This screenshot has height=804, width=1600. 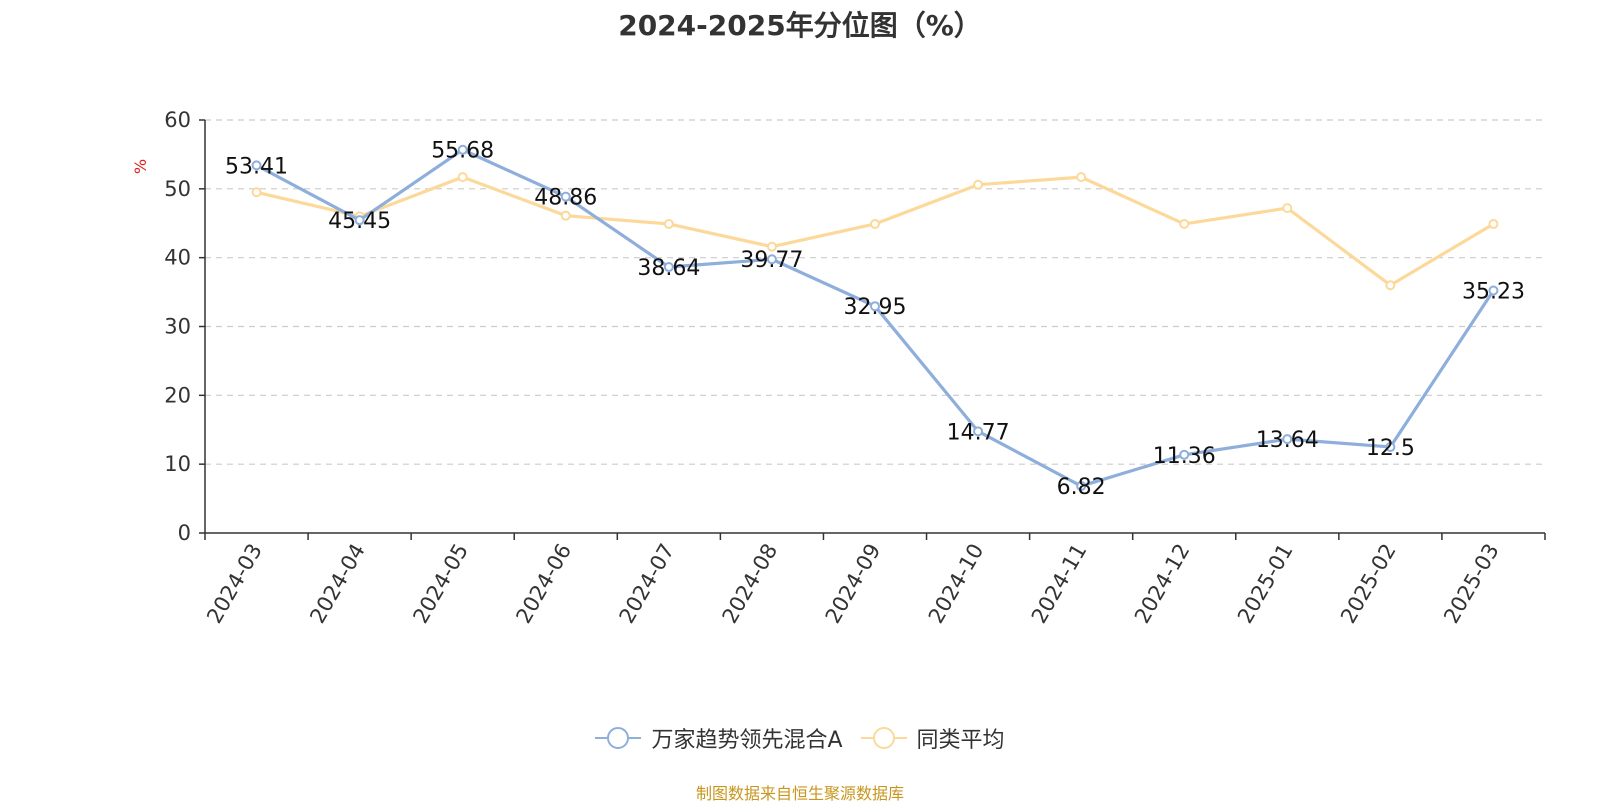 I want to click on data-label-fund: 14.77, so click(x=978, y=432).